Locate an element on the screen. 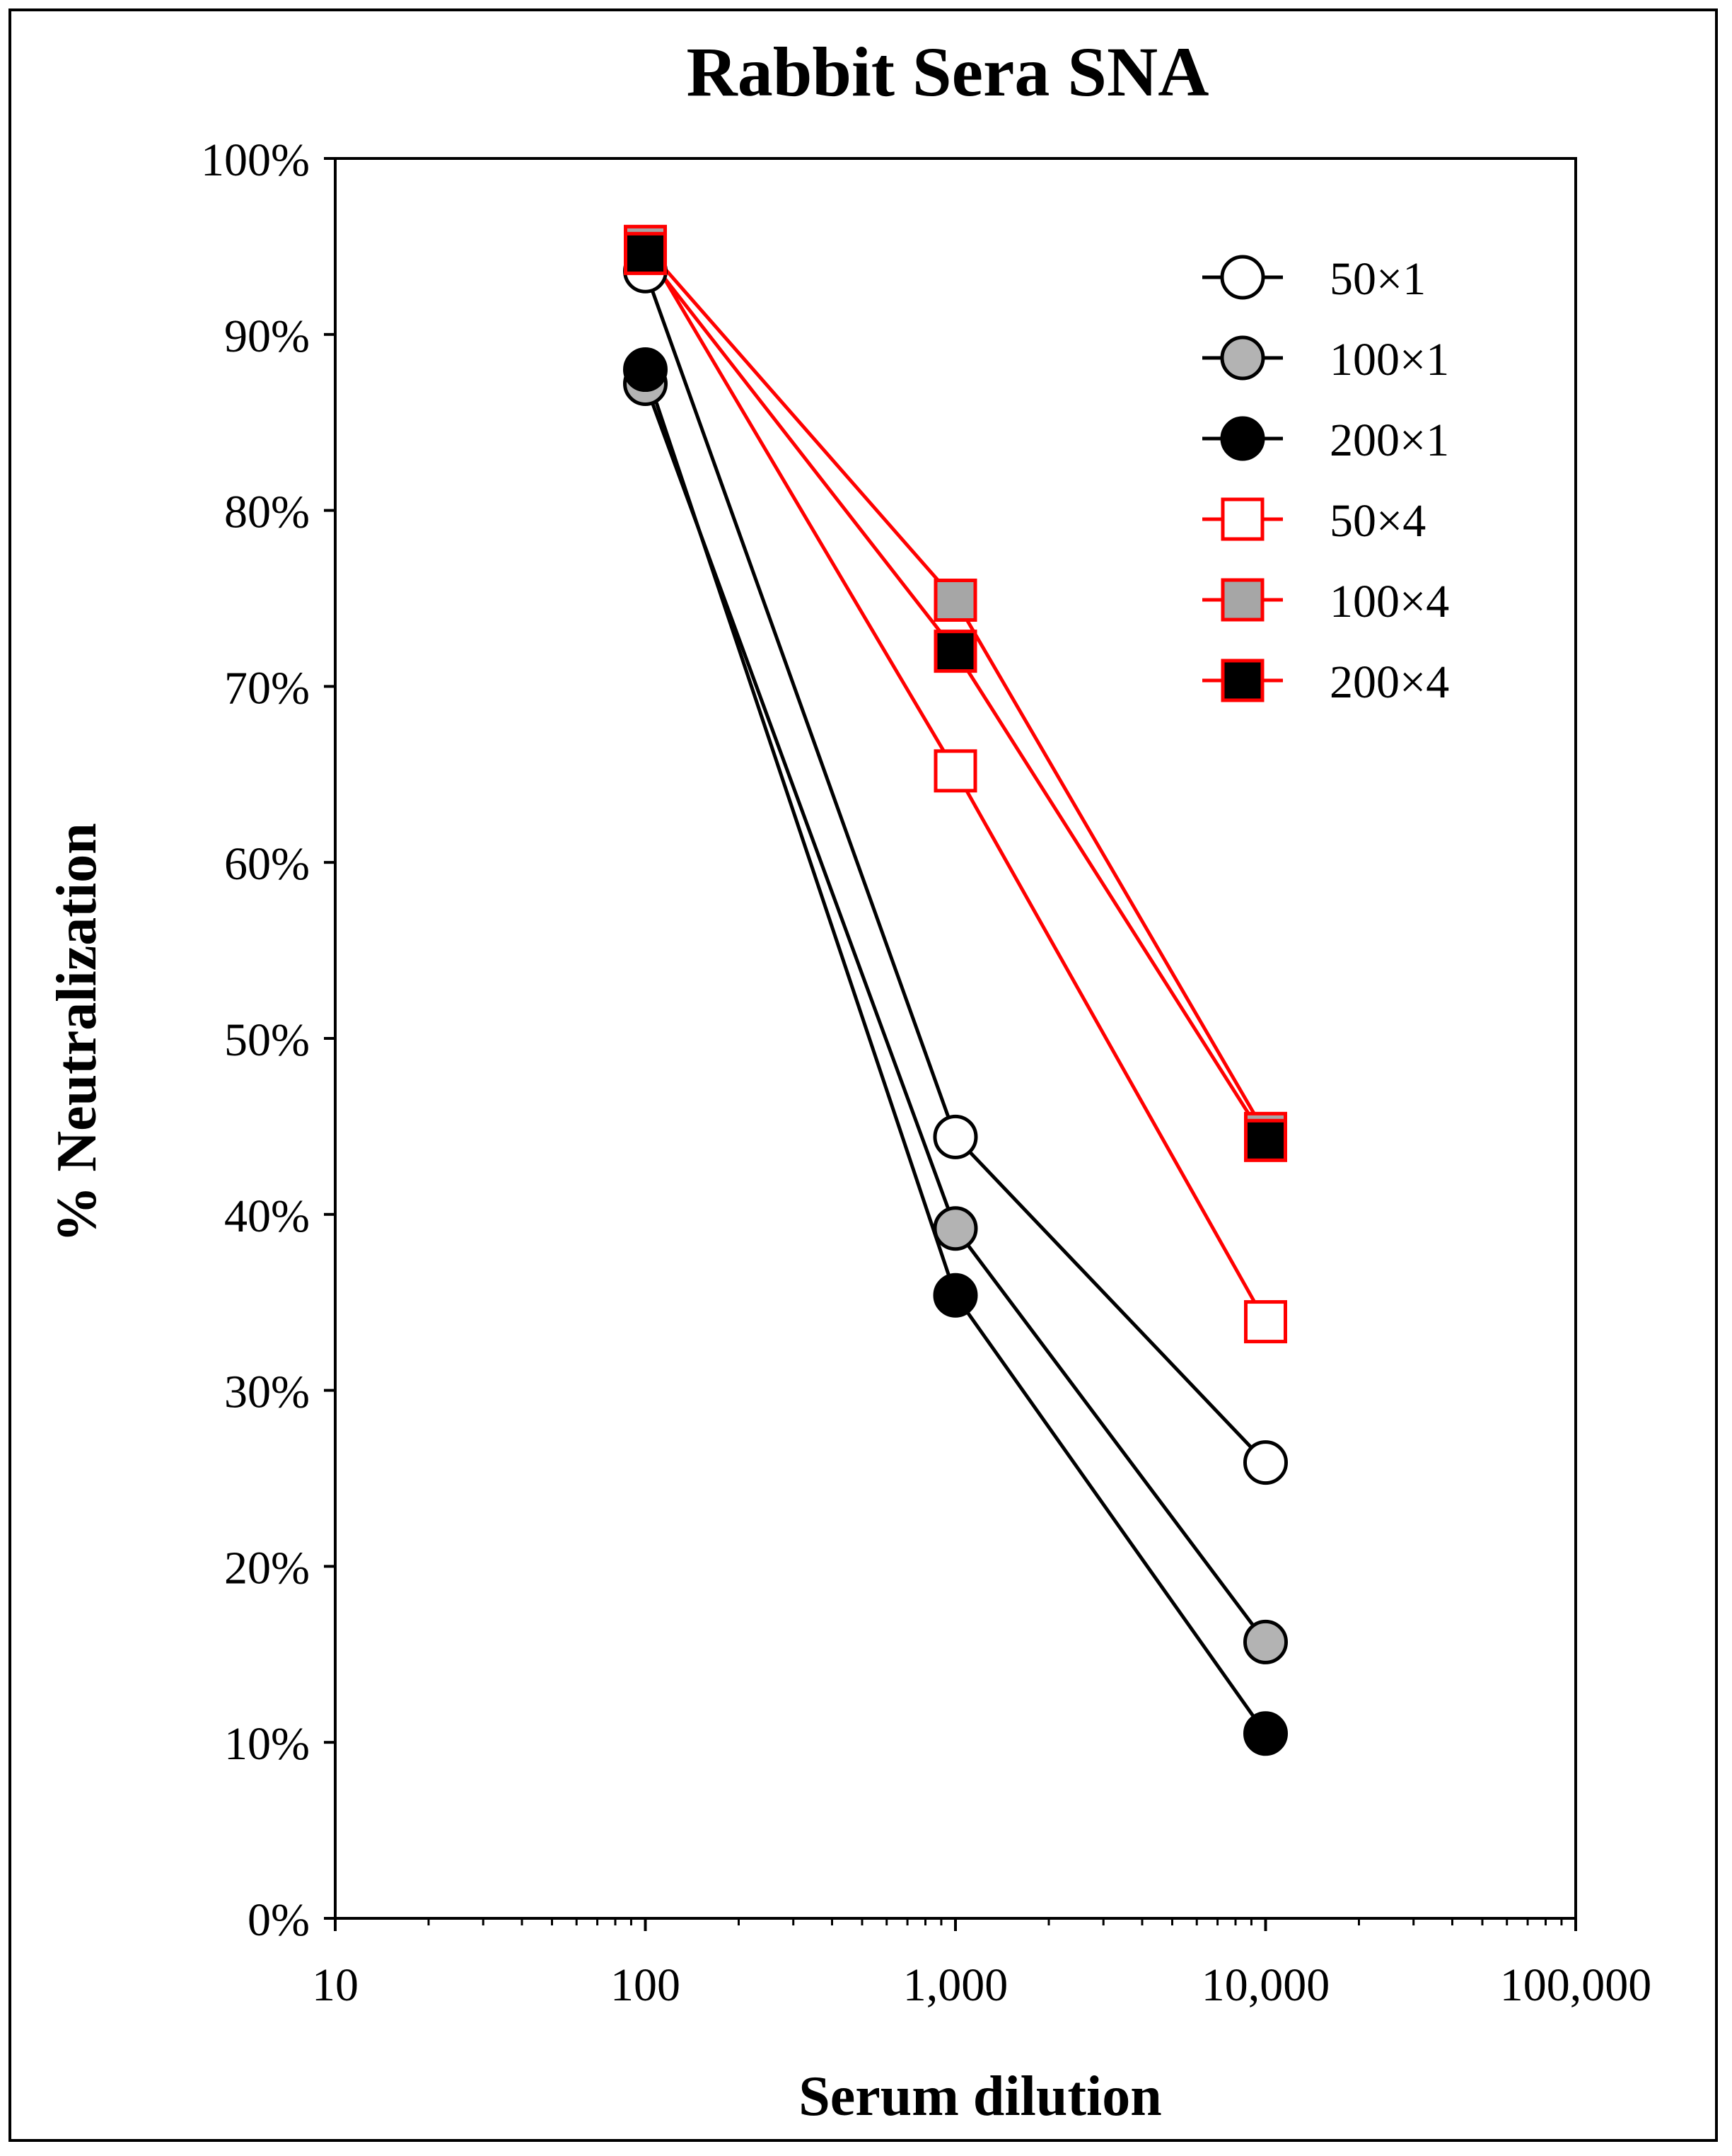 The height and width of the screenshot is (2156, 1732). legend-label: 100×1 is located at coordinates (1389, 360).